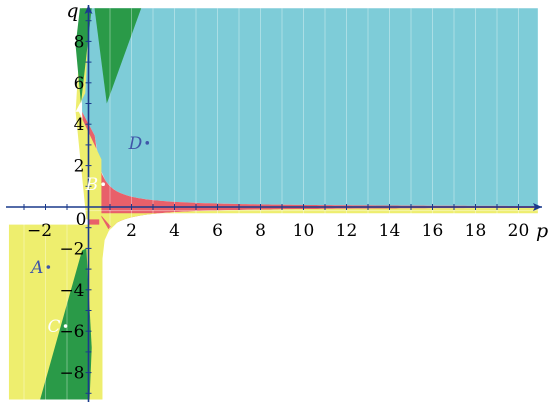  What do you see at coordinates (92, 185) in the screenshot?
I see `region-label-B: B` at bounding box center [92, 185].